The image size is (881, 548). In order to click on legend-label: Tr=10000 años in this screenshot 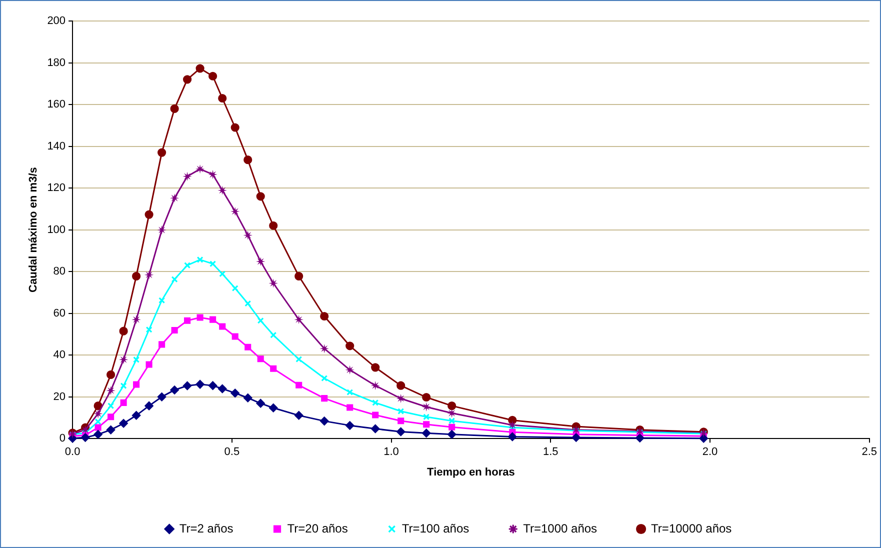, I will do `click(691, 528)`.